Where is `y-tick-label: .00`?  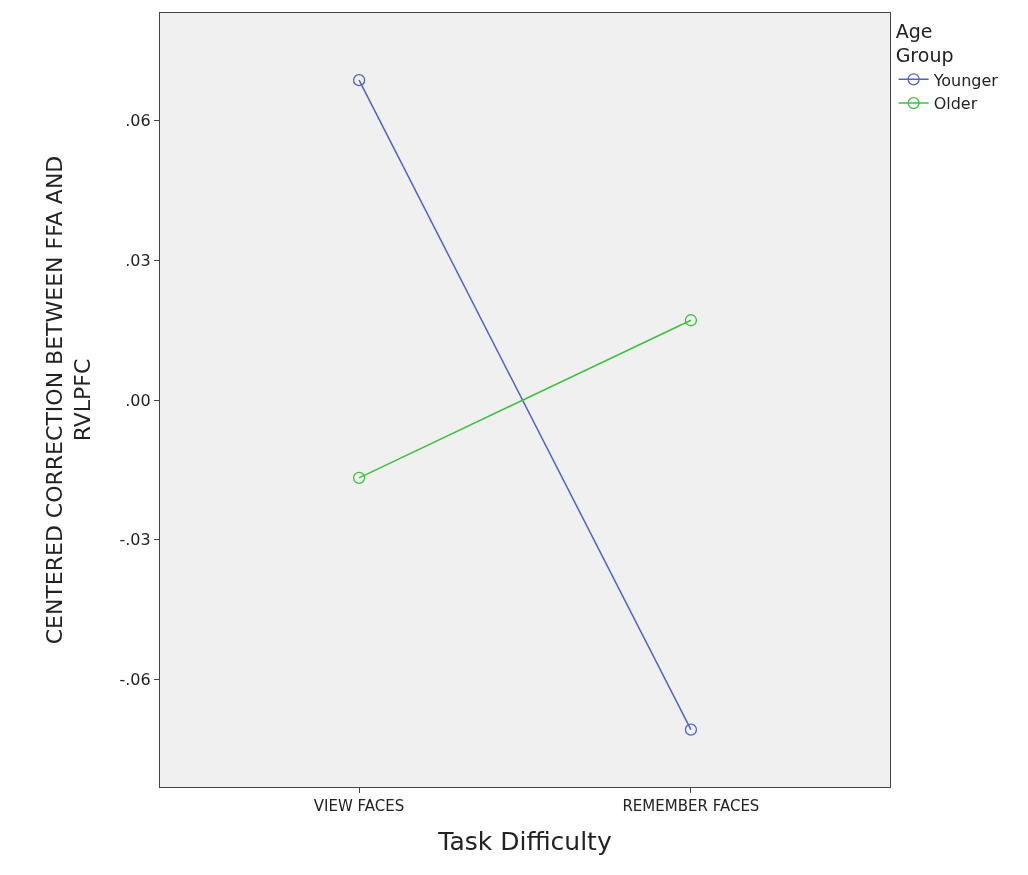 y-tick-label: .00 is located at coordinates (138, 400).